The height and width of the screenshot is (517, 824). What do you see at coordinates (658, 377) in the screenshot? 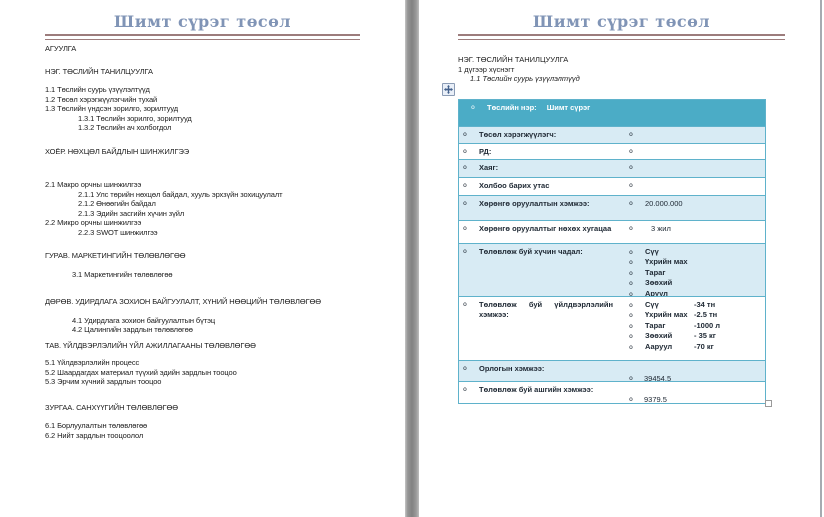
I see `row-value: 39454.5` at bounding box center [658, 377].